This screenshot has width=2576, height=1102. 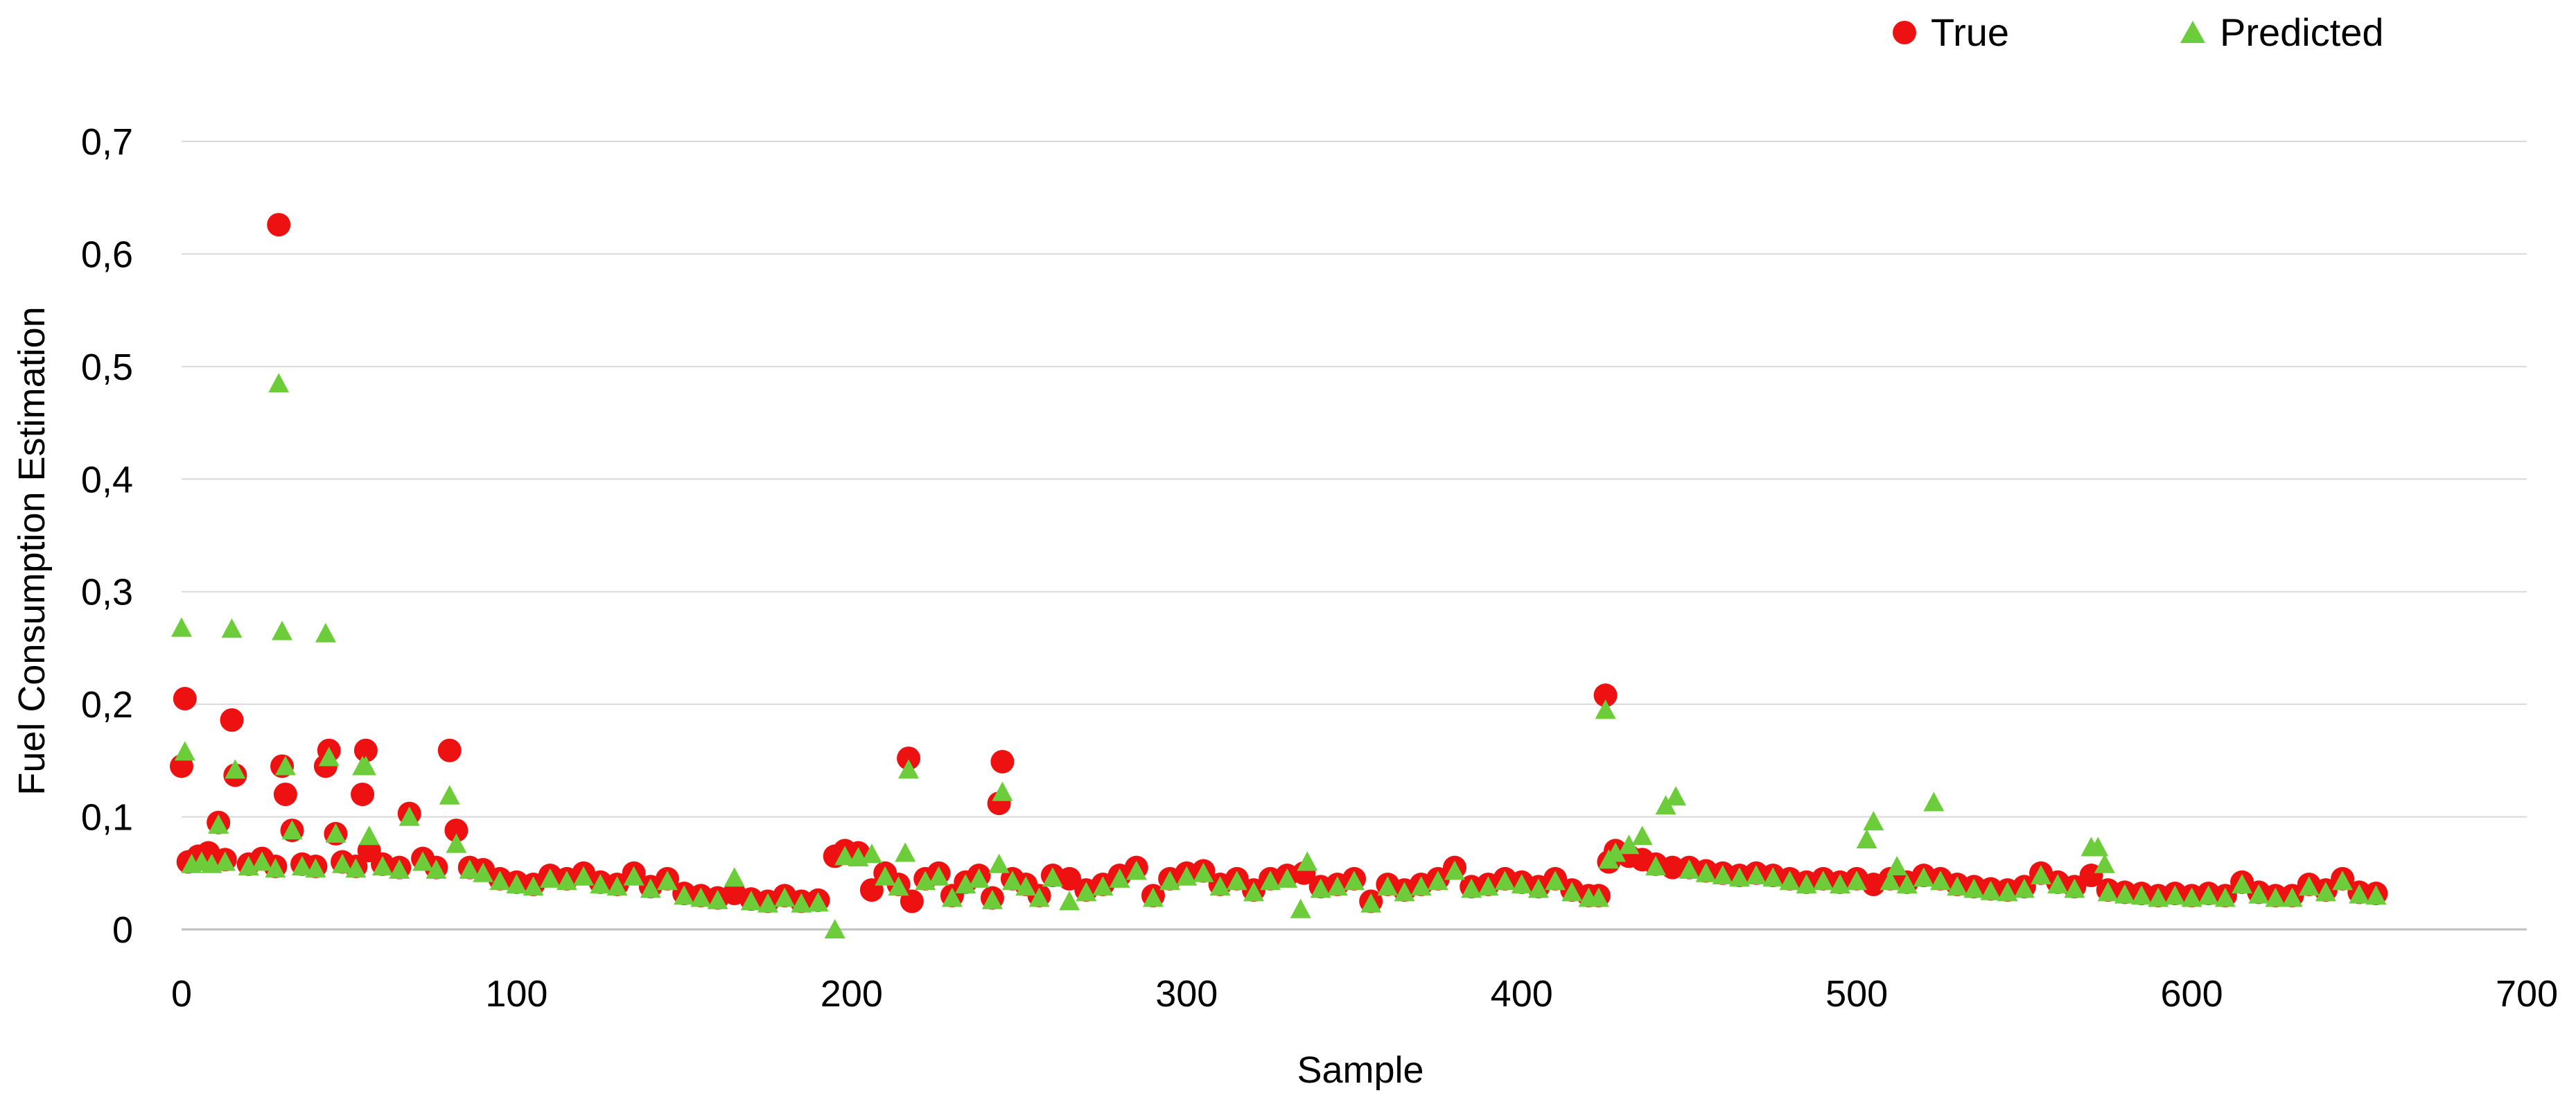 I want to click on y-tick-label: 0,5, so click(x=107, y=367).